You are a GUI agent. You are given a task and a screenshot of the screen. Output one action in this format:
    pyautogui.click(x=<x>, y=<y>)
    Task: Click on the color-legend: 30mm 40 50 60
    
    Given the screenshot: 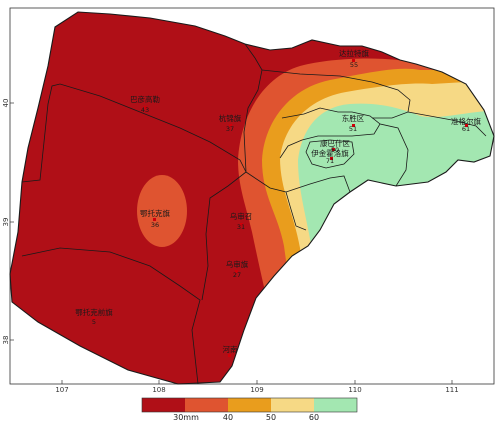 What is the action you would take?
    pyautogui.click(x=249, y=409)
    